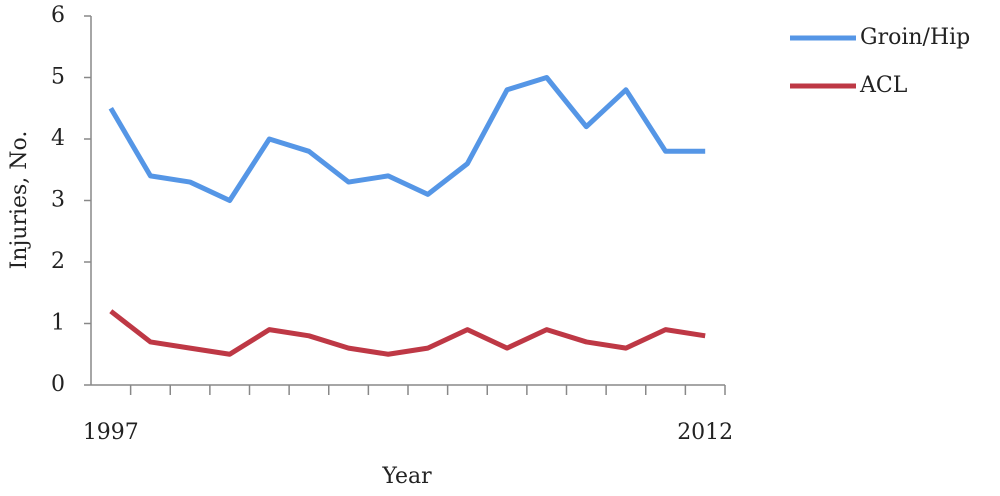 This screenshot has width=1000, height=496. I want to click on y-tick-label: 3, so click(58, 200).